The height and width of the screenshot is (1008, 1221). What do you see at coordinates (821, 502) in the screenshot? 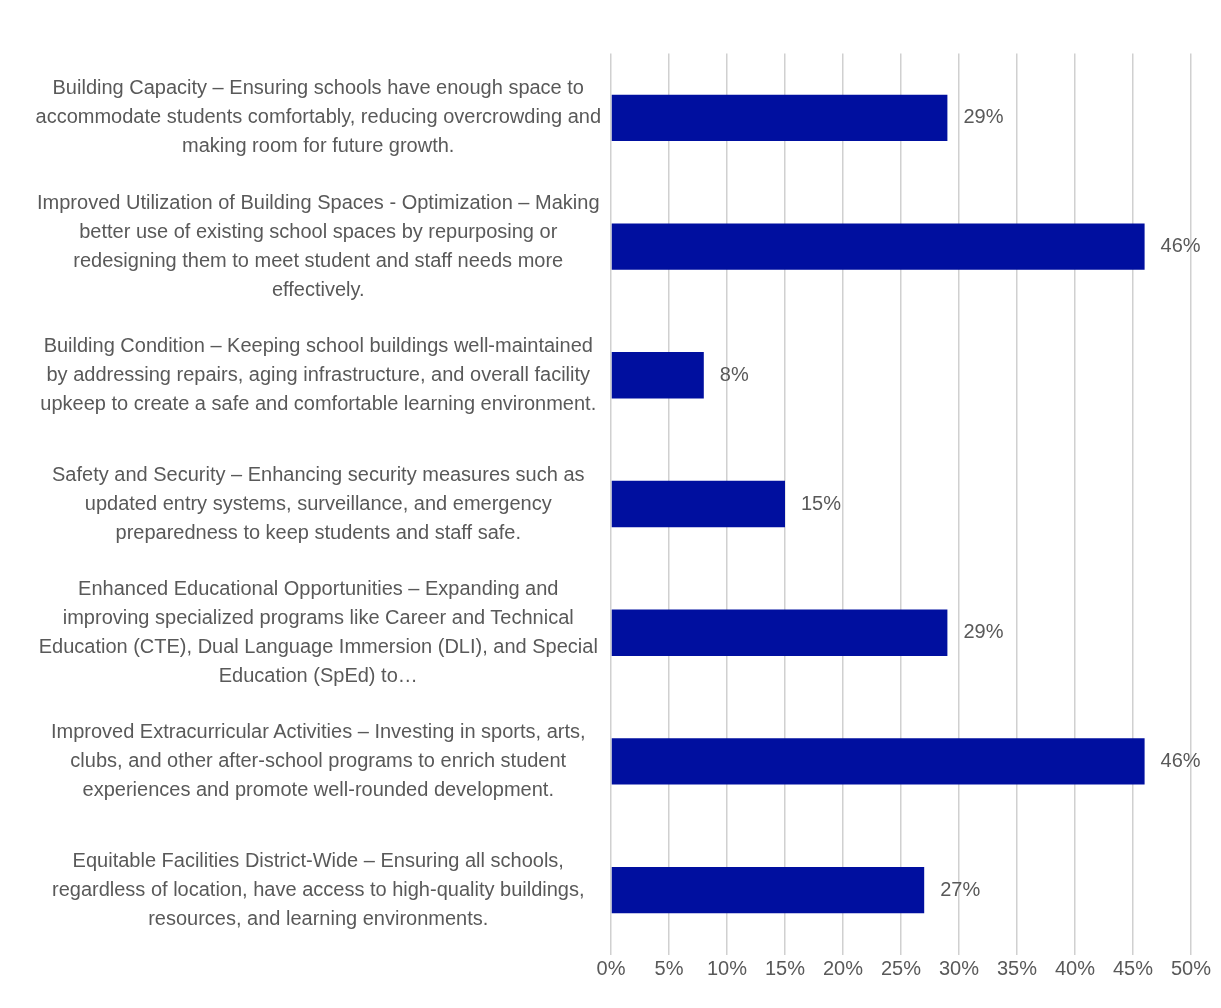
I see `data-label: 15%` at bounding box center [821, 502].